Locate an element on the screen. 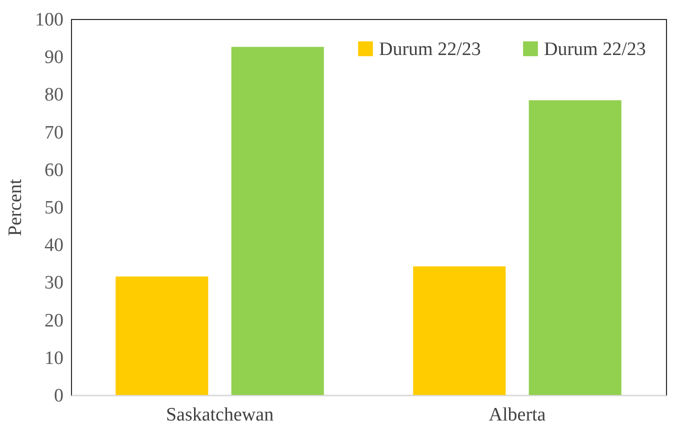 The height and width of the screenshot is (429, 686). y-tick-label: 80 is located at coordinates (54, 95).